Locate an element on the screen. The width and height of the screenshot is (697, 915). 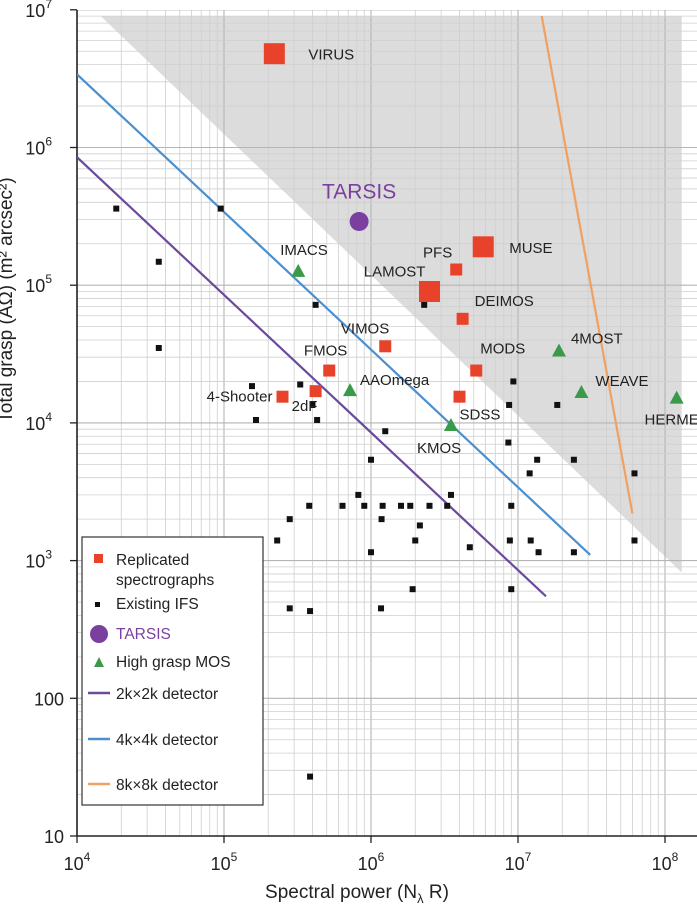
legend-replicated-marker is located at coordinates (98, 558).